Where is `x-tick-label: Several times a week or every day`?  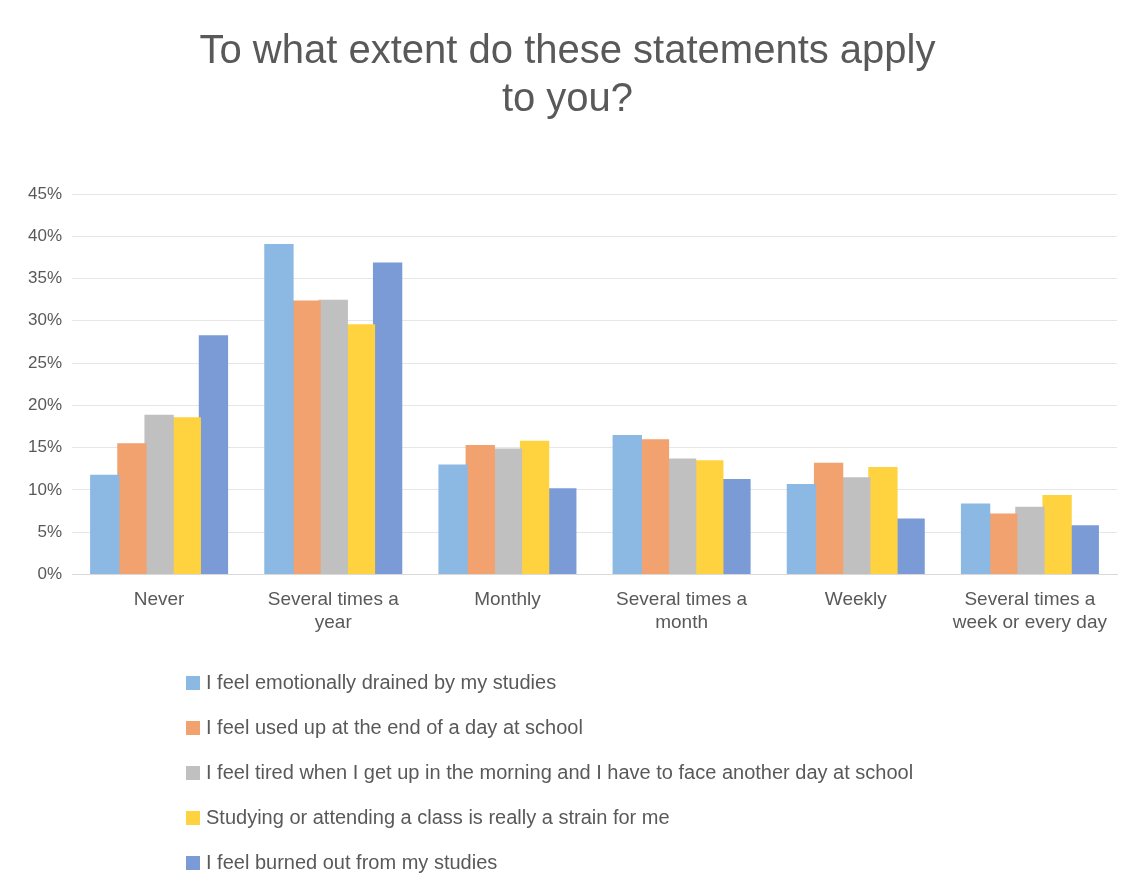 x-tick-label: Several times a week or every day is located at coordinates (1029, 610).